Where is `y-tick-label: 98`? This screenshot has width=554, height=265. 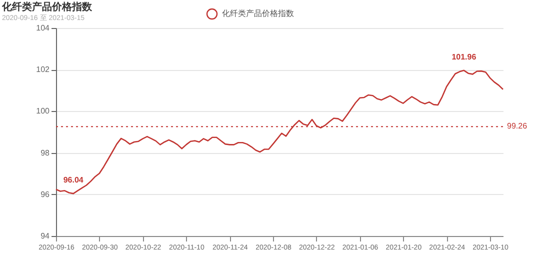 y-tick-label: 98 is located at coordinates (45, 153).